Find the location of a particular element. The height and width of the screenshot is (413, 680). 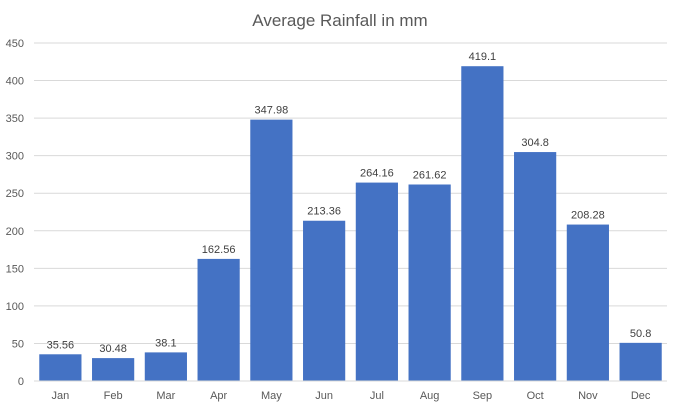

x-tick-label: Jan is located at coordinates (61, 396).